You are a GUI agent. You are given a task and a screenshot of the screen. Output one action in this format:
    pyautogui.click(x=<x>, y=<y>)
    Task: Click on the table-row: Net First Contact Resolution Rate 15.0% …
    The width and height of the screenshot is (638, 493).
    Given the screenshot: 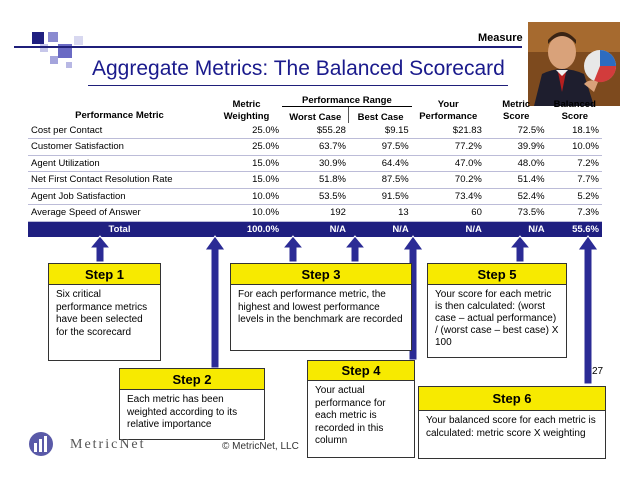 What is the action you would take?
    pyautogui.click(x=315, y=180)
    